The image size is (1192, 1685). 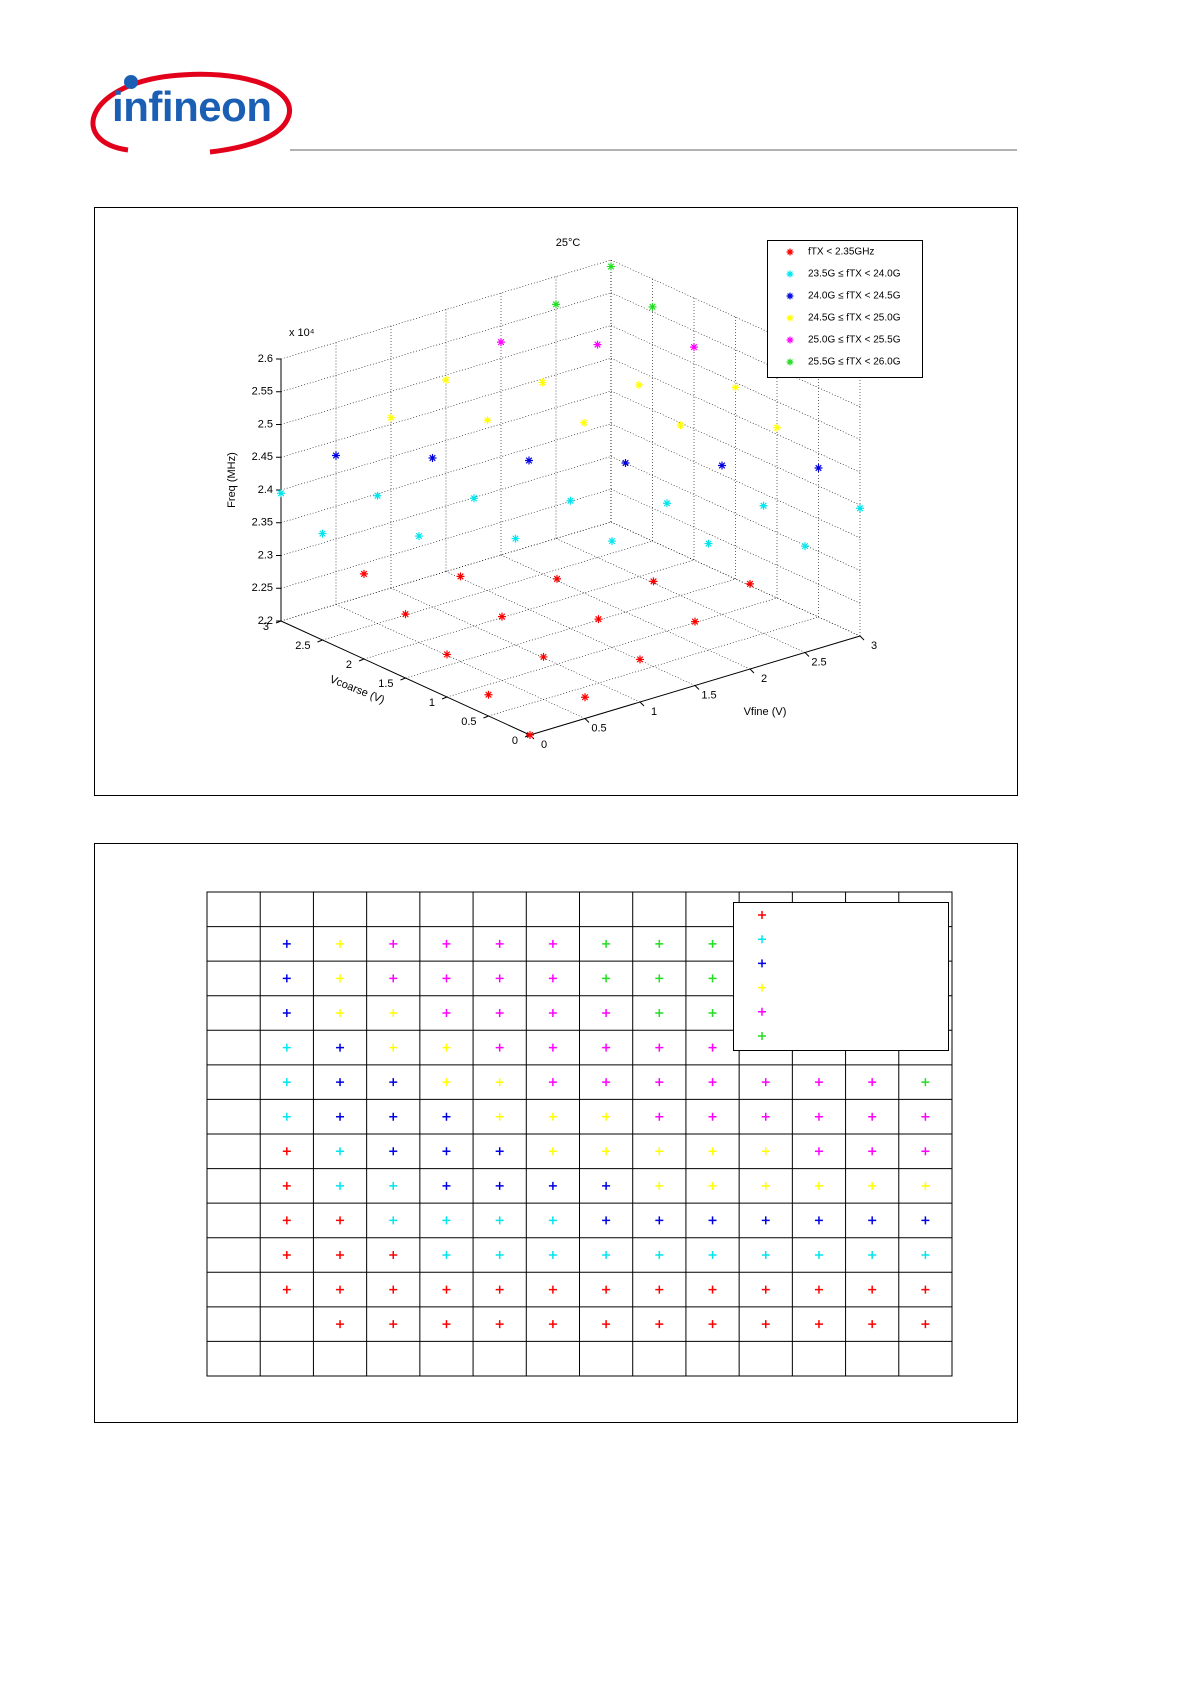 I want to click on legend-label: 23.5G ≤ fTX < 24.0G, so click(x=854, y=274).